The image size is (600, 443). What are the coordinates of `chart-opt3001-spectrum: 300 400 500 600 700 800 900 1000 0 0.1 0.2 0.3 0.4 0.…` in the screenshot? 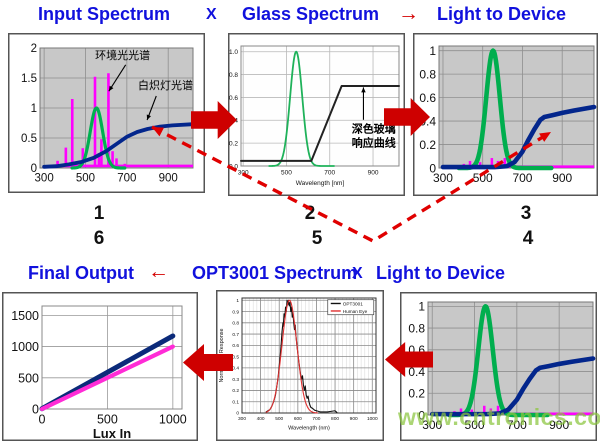 It's located at (300, 365).